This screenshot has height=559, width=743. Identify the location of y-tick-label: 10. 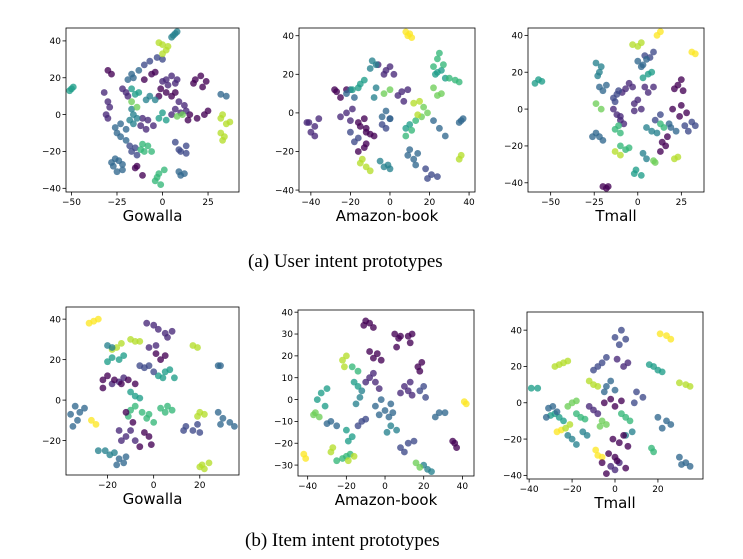
(288, 379).